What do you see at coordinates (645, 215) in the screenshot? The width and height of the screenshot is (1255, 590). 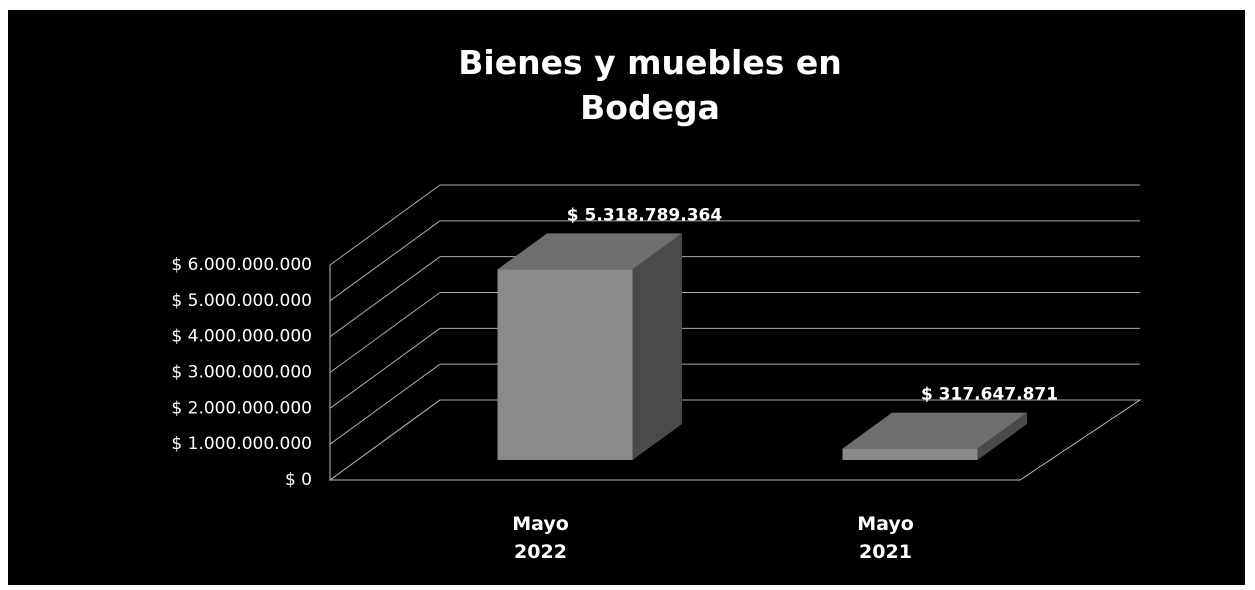 I see `value-label: $ 5.318.789.364` at bounding box center [645, 215].